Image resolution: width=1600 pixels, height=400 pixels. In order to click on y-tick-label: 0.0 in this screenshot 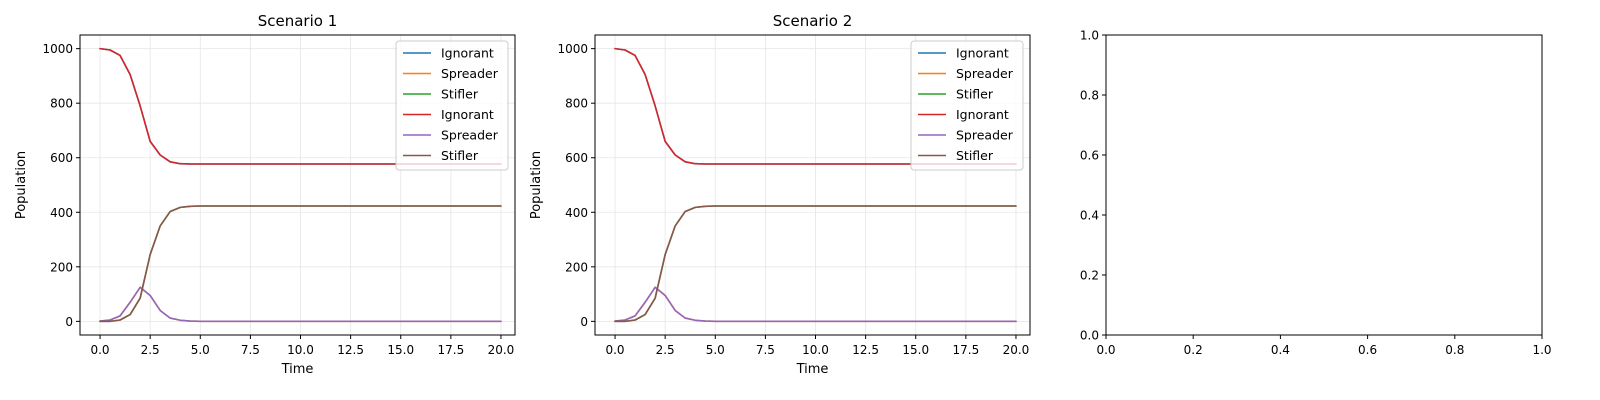, I will do `click(1089, 336)`.